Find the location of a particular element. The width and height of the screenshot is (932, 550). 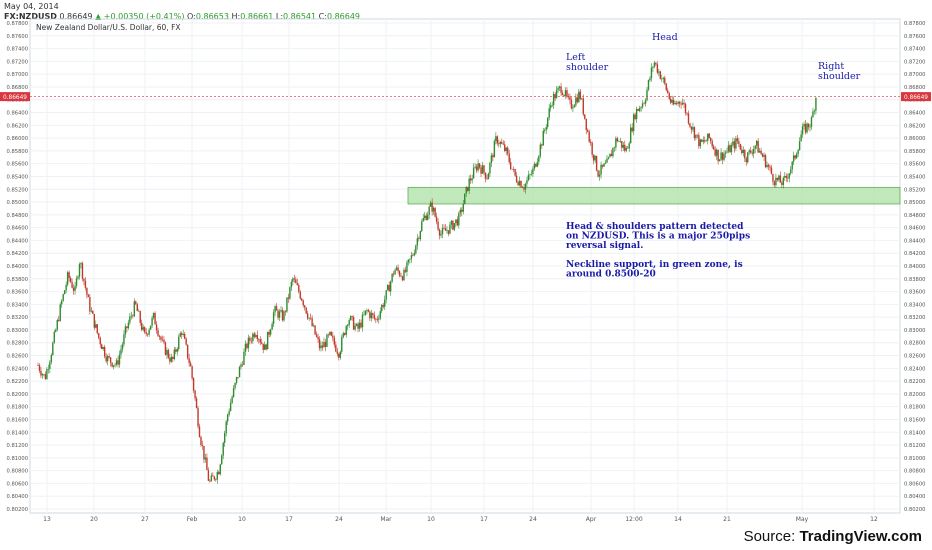

x-tick-label: 13 is located at coordinates (47, 519).